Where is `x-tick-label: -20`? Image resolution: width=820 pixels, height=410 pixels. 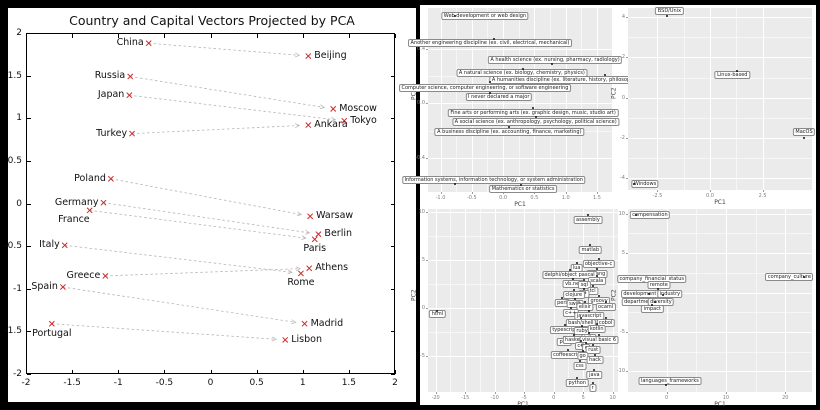 x-tick-label: -20 is located at coordinates (435, 398).